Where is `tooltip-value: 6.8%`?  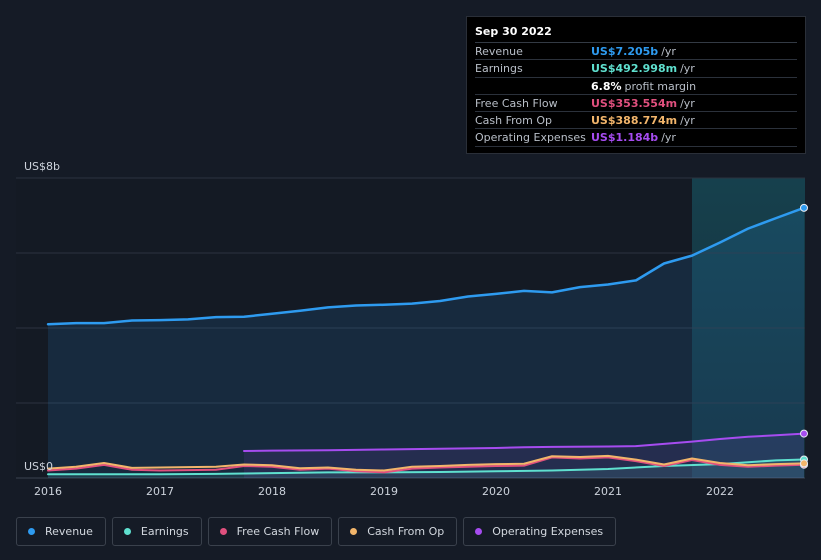
tooltip-value: 6.8% is located at coordinates (606, 86).